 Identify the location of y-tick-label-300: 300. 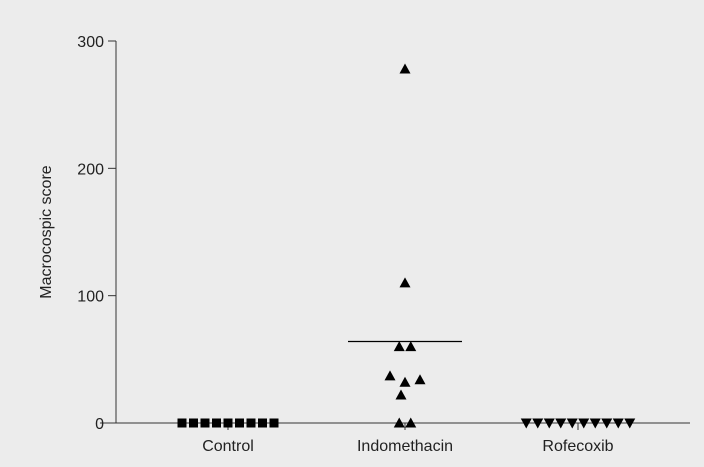
(90, 42).